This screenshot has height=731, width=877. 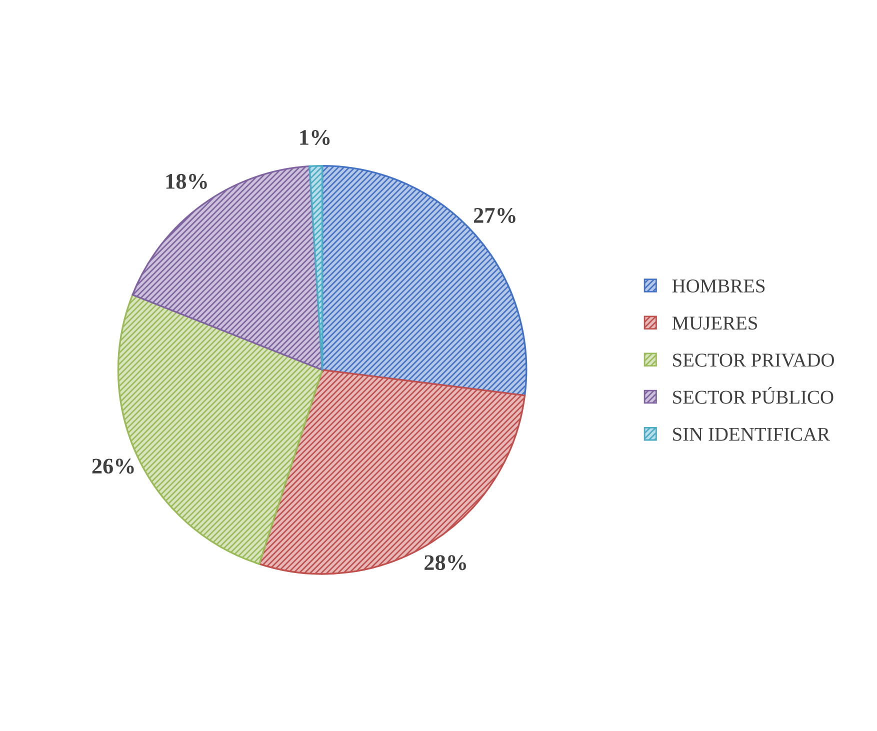 What do you see at coordinates (186, 181) in the screenshot?
I see `data-label: 18%` at bounding box center [186, 181].